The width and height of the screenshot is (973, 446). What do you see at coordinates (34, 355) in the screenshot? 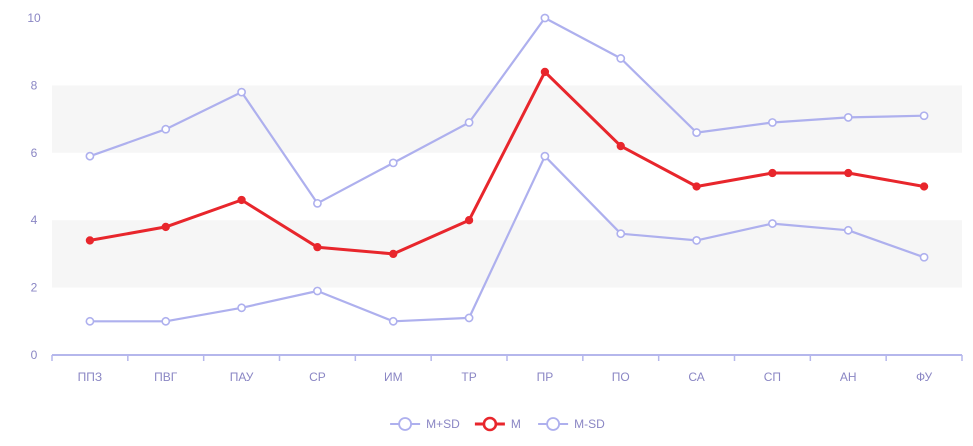
I see `y-tick-label: 0` at bounding box center [34, 355].